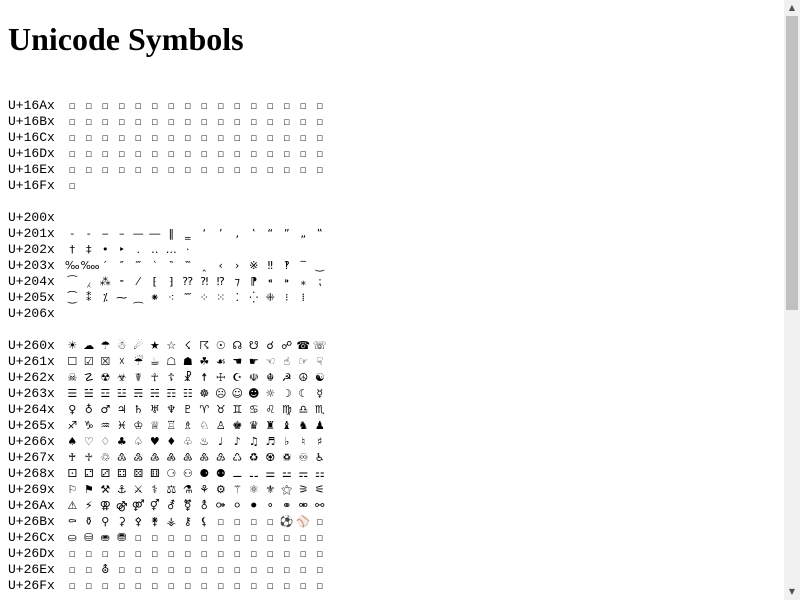  I want to click on glyph: ♇, so click(187, 409).